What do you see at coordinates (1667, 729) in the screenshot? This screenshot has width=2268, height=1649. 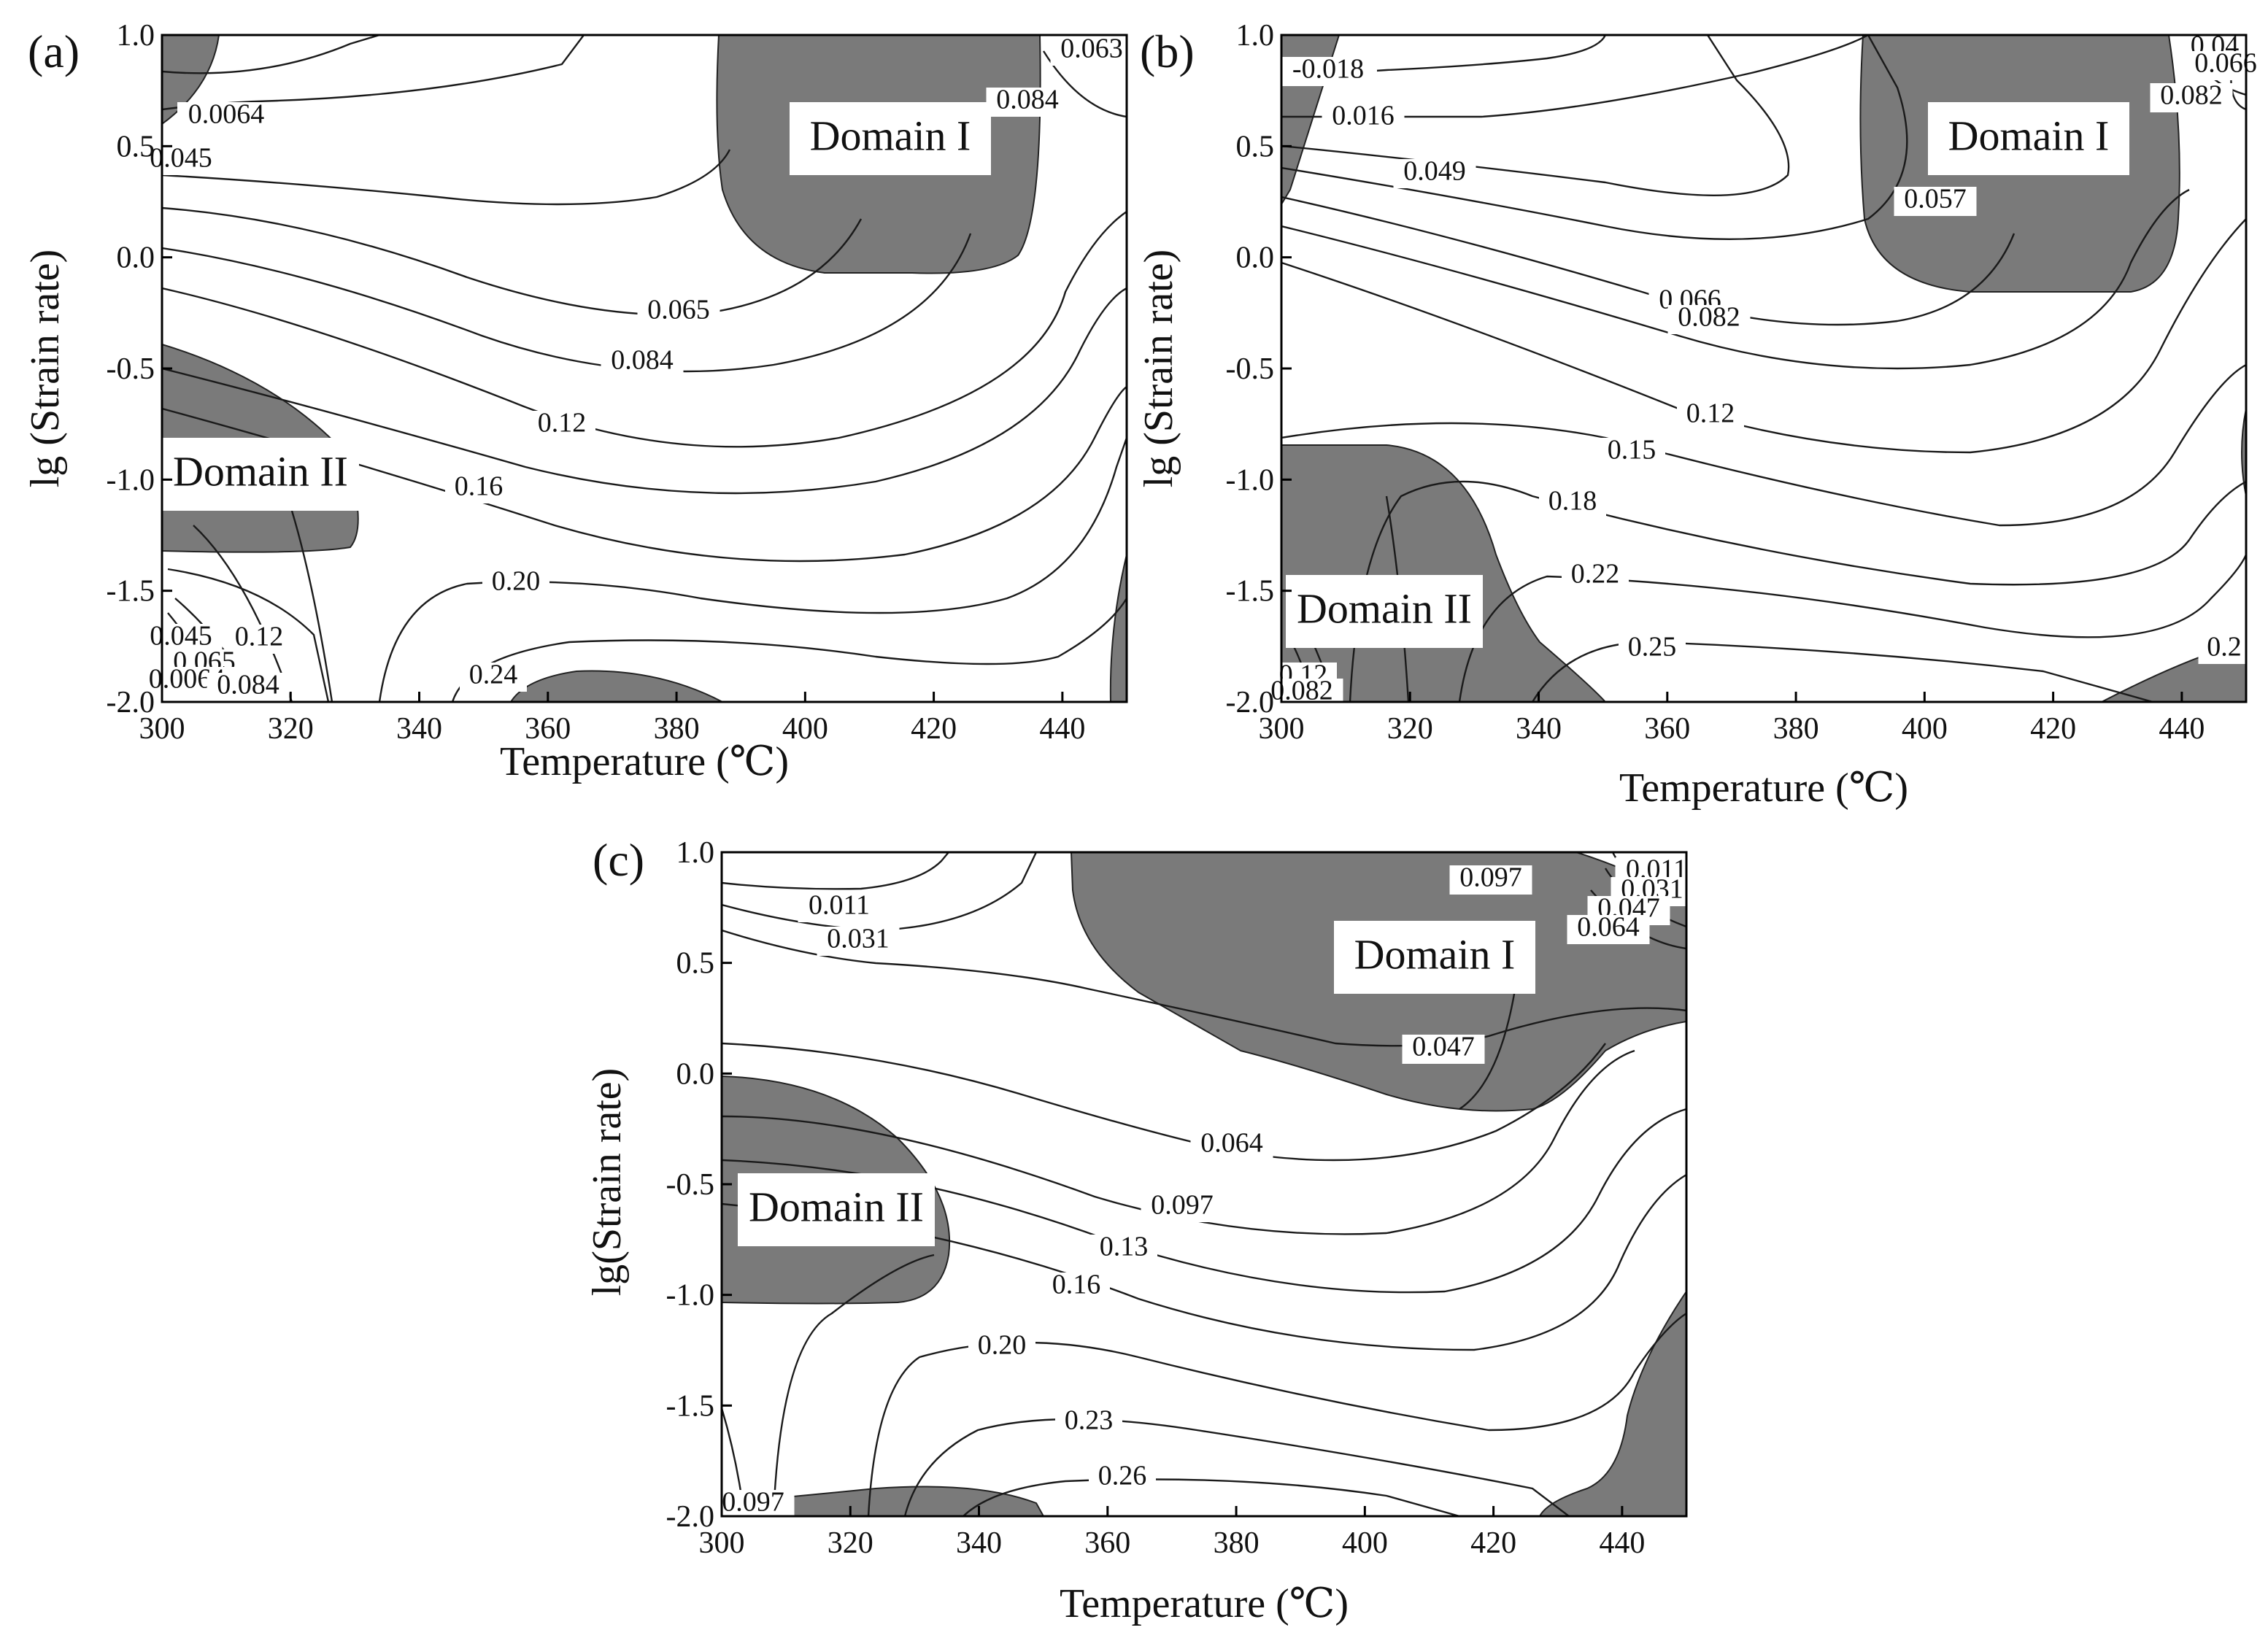 I see `x-tick-label: 360` at bounding box center [1667, 729].